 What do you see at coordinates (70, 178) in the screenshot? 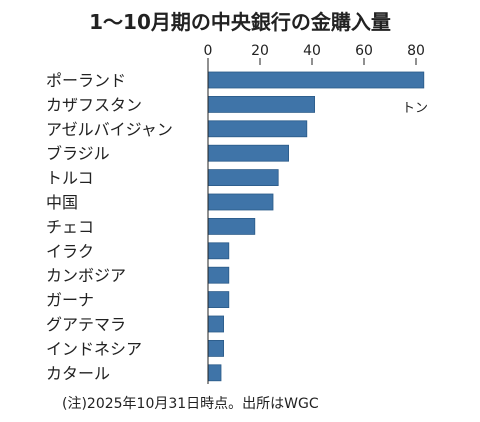
I see `category-label: トルコ` at bounding box center [70, 178].